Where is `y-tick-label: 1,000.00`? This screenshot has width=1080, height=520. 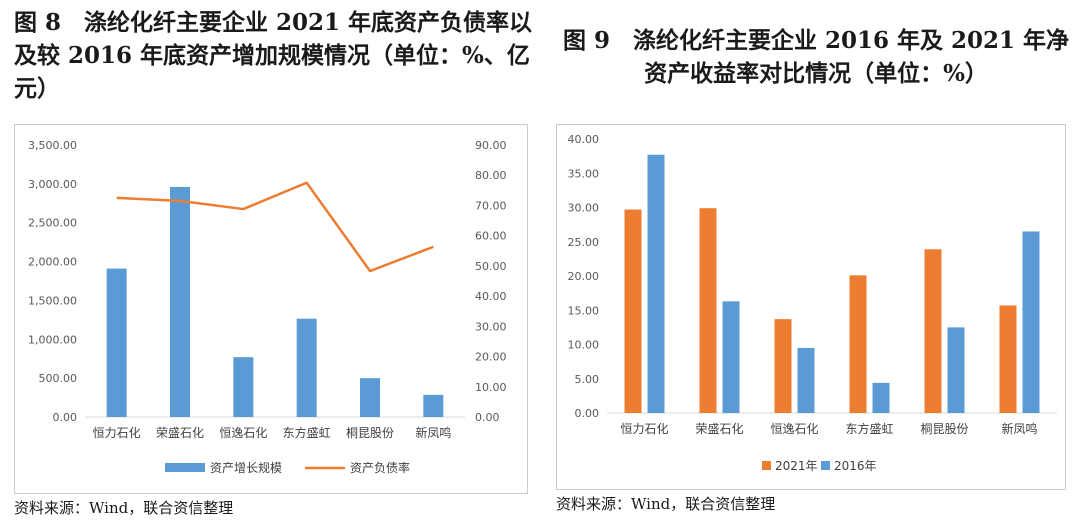 y-tick-label: 1,000.00 is located at coordinates (52, 339).